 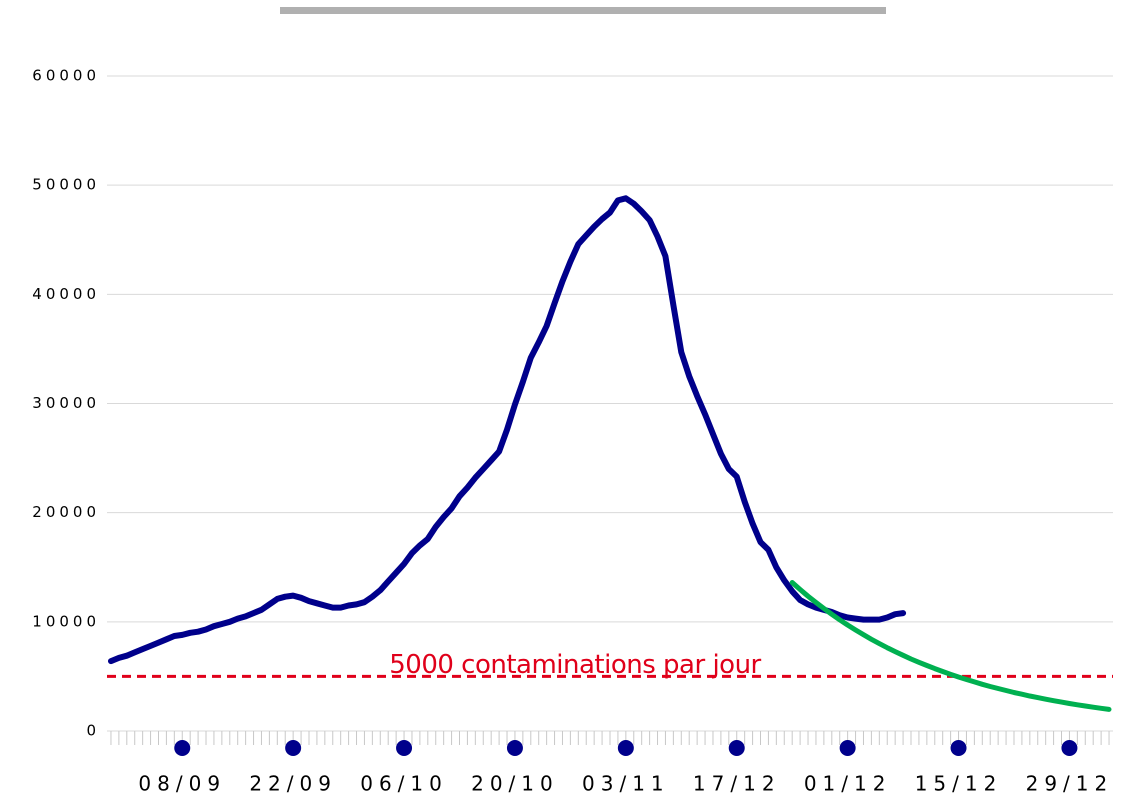 What do you see at coordinates (583, 10) in the screenshot?
I see `title-placeholder` at bounding box center [583, 10].